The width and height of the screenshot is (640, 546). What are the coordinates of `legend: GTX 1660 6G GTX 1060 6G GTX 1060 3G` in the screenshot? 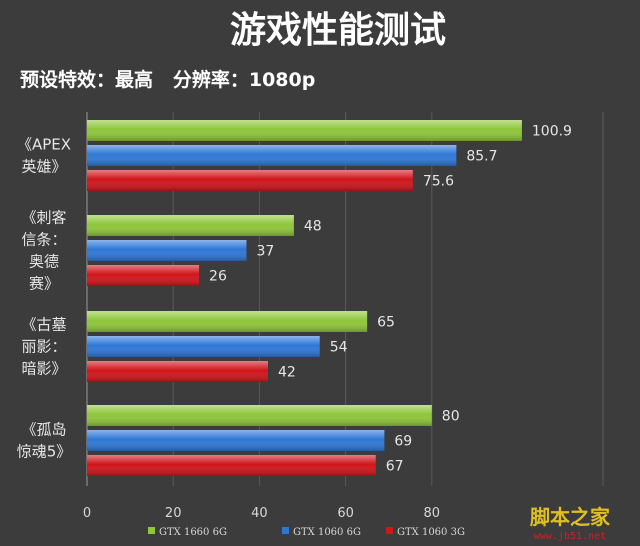 It's located at (306, 532).